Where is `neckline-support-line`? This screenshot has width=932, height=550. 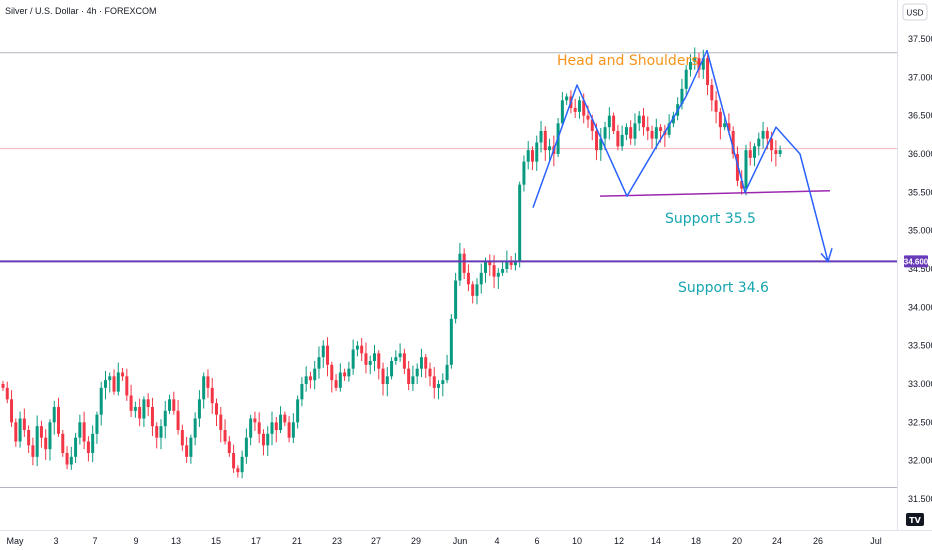 neckline-support-line is located at coordinates (715, 193).